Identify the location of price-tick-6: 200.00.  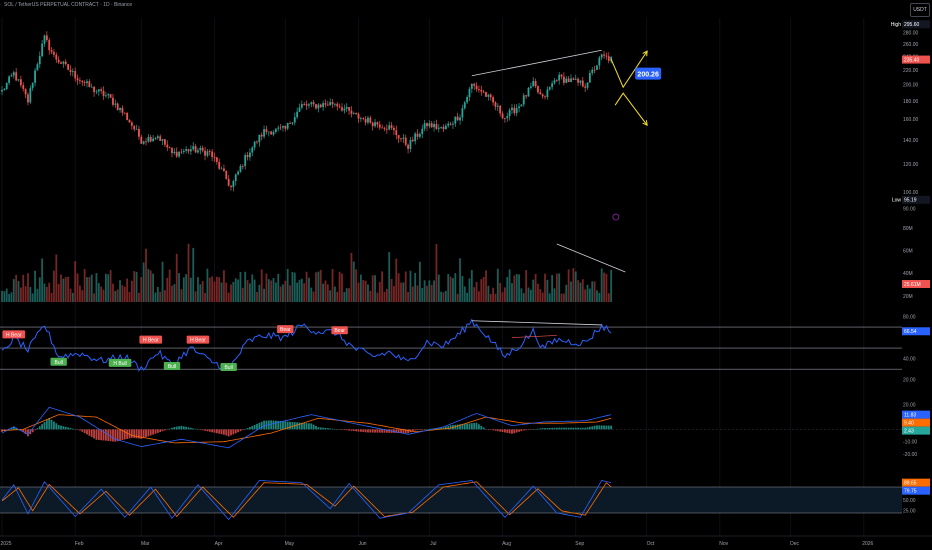
(911, 86).